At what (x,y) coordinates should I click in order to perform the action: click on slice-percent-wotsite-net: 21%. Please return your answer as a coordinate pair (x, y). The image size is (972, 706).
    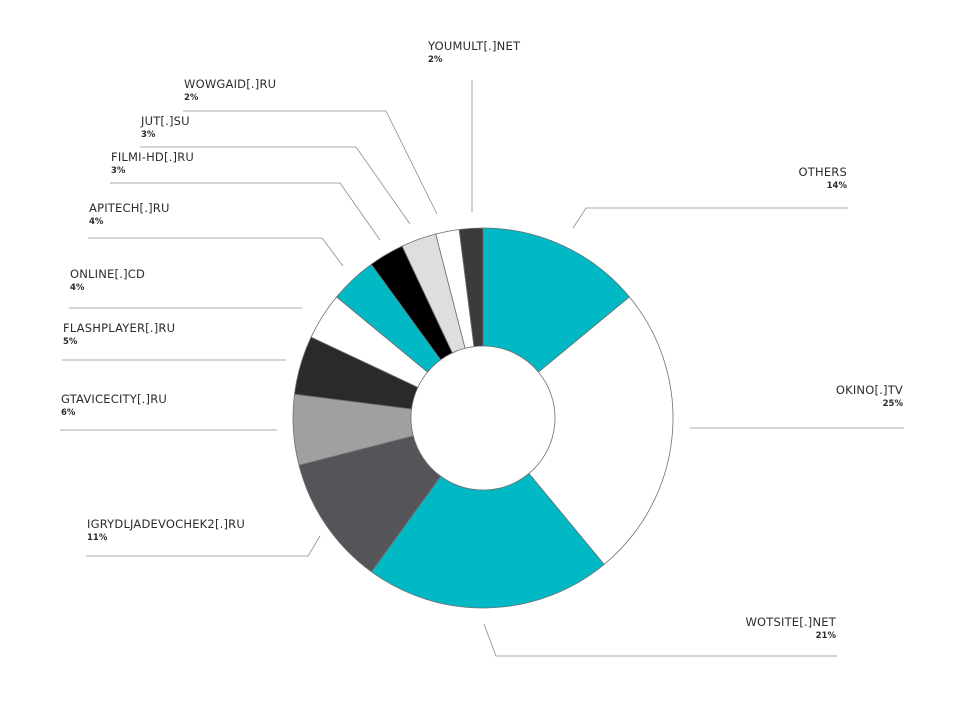
    Looking at the image, I should click on (826, 636).